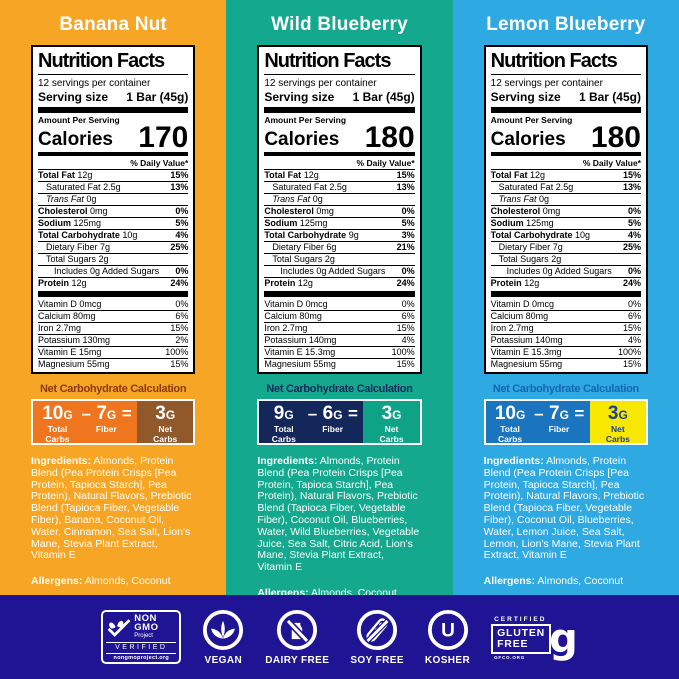 This screenshot has height=679, width=679. I want to click on svg-text: U, so click(448, 630).